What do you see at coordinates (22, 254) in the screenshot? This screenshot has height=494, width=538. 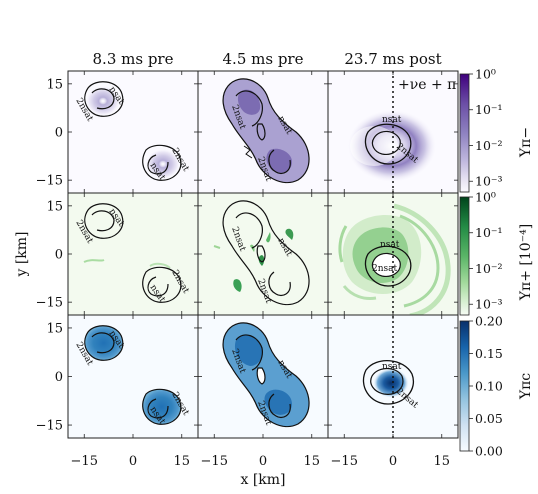 I see `y-axis-label: y [km]` at bounding box center [22, 254].